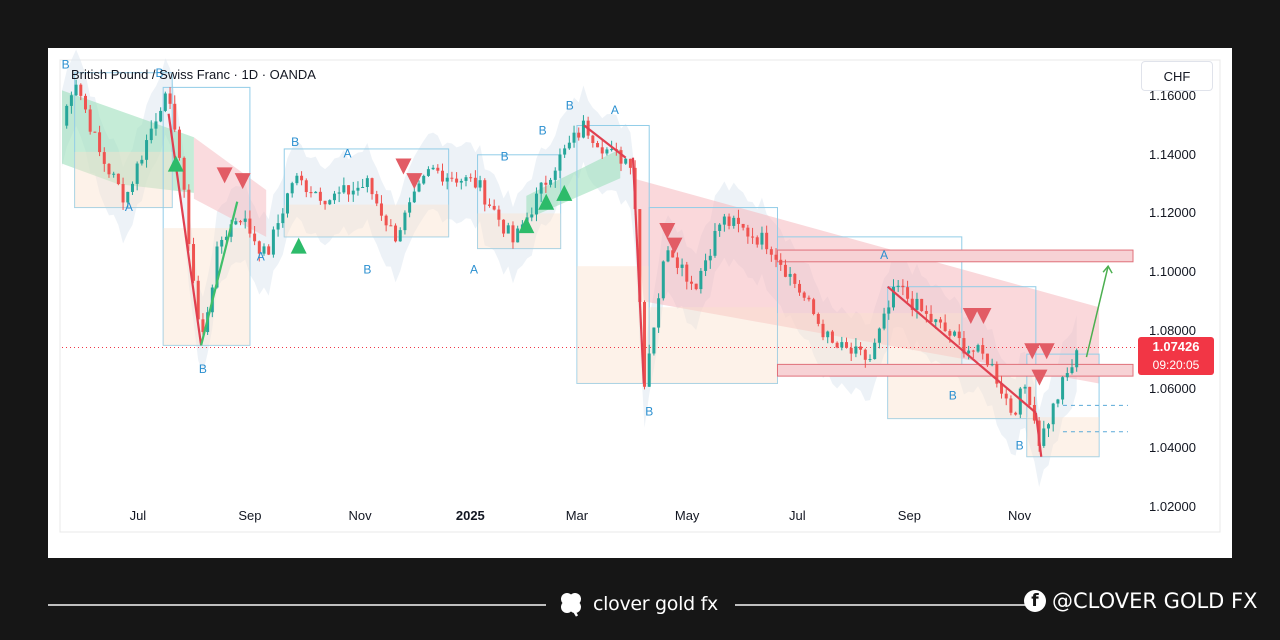 The image size is (1280, 640). I want to click on social-link: f @CLOVER GOLD FX, so click(1141, 601).